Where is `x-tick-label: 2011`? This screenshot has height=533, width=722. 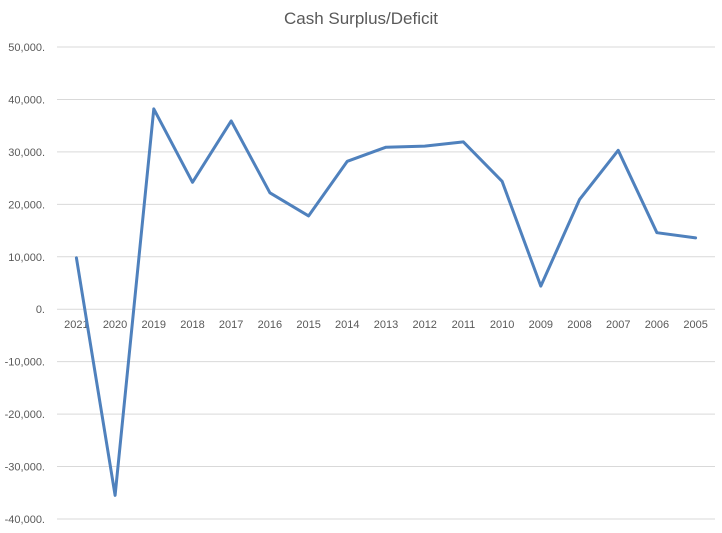
x-tick-label: 2011 is located at coordinates (464, 325).